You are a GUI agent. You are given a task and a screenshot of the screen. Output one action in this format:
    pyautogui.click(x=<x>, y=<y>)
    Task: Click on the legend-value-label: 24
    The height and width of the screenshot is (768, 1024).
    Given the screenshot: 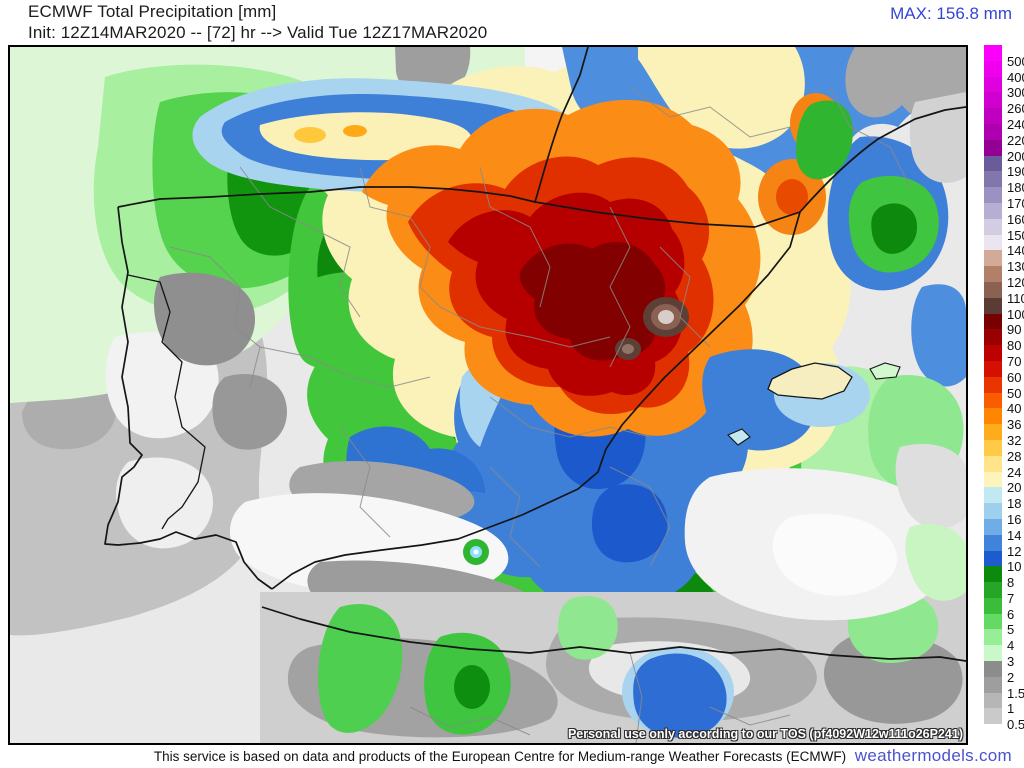 What is the action you would take?
    pyautogui.click(x=1014, y=472)
    